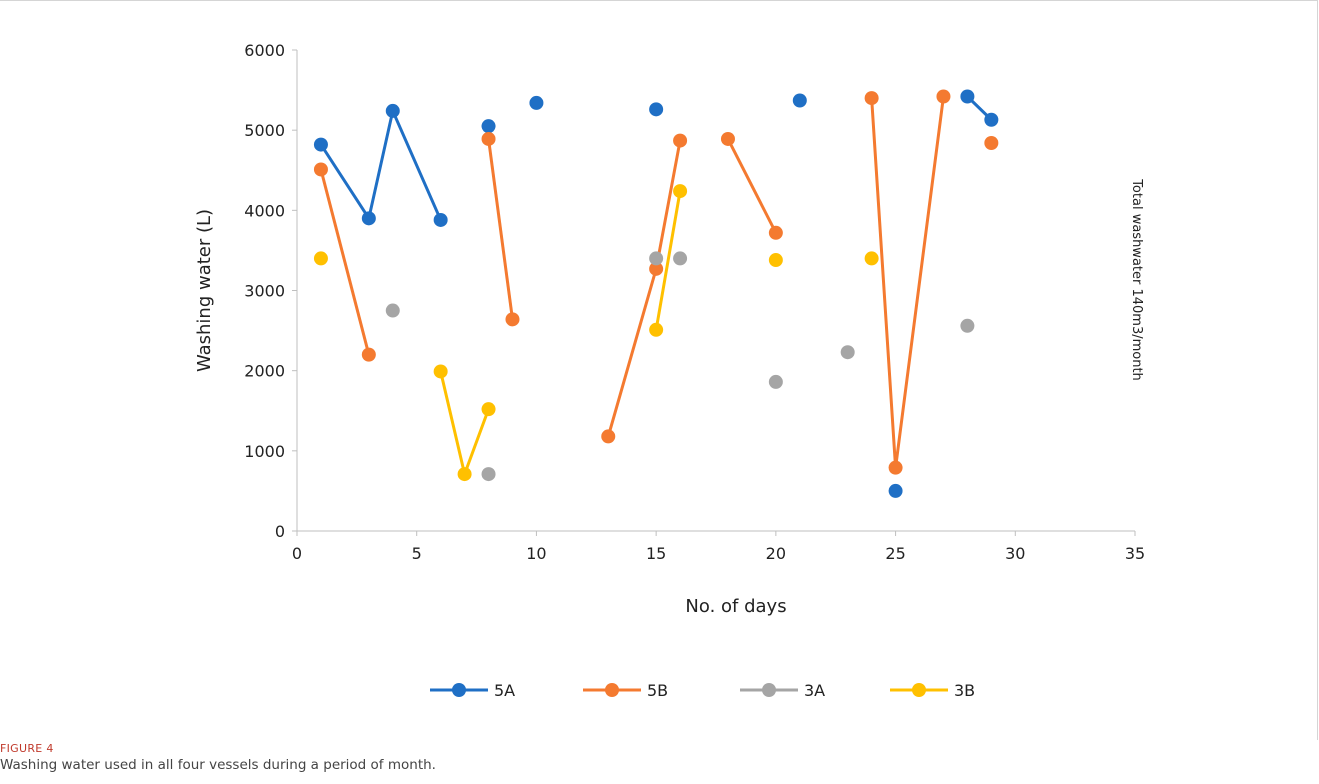 The image size is (1319, 784). Describe the element at coordinates (776, 553) in the screenshot. I see `x-tick-label: 20` at that location.